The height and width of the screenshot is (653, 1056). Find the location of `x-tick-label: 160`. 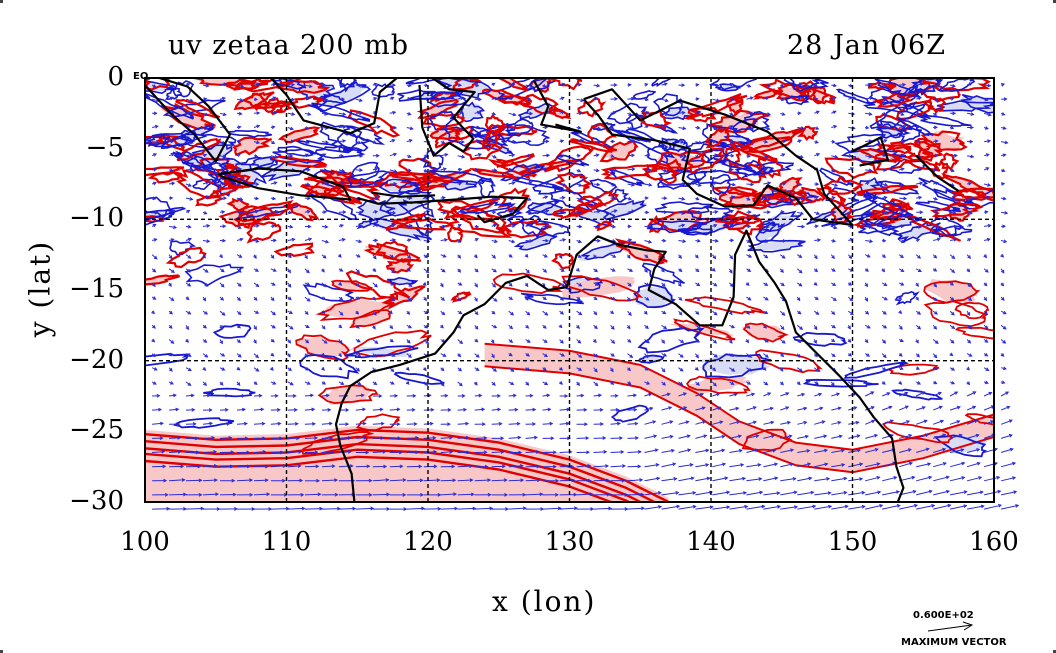

x-tick-label: 160 is located at coordinates (994, 542).